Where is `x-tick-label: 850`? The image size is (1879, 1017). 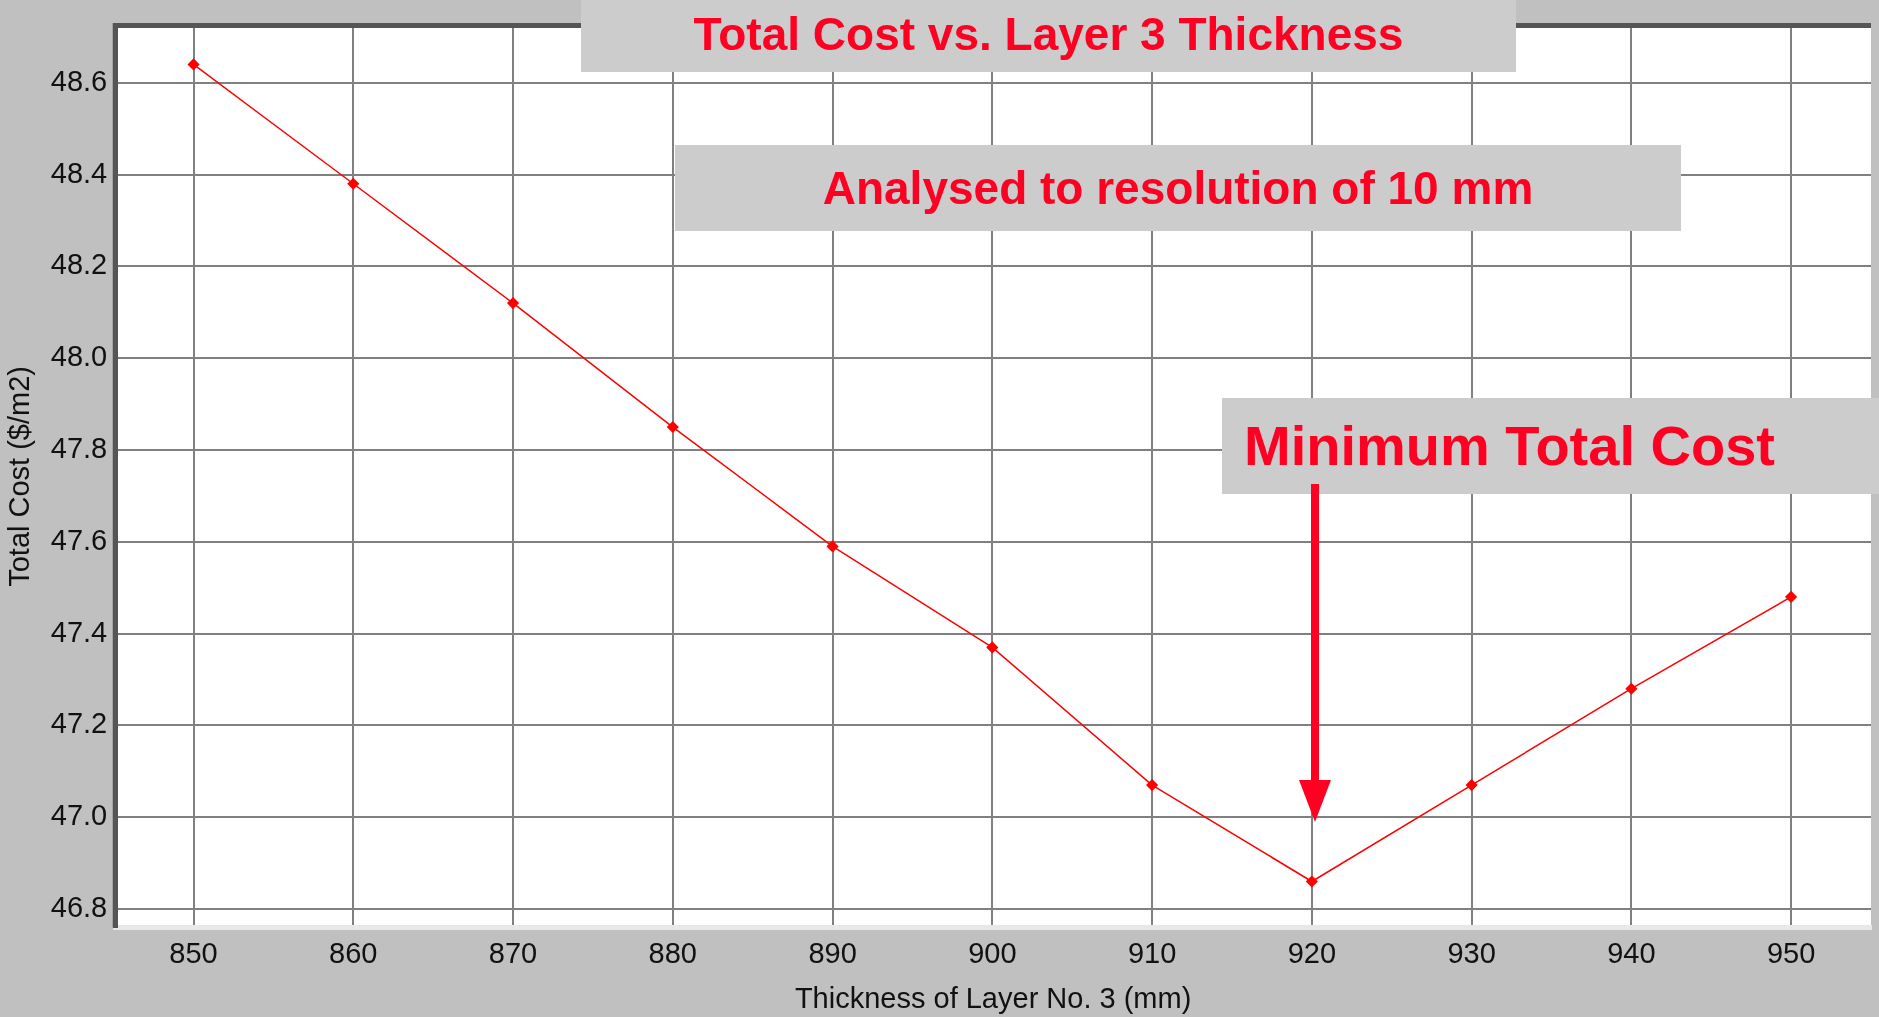
x-tick-label: 850 is located at coordinates (193, 952).